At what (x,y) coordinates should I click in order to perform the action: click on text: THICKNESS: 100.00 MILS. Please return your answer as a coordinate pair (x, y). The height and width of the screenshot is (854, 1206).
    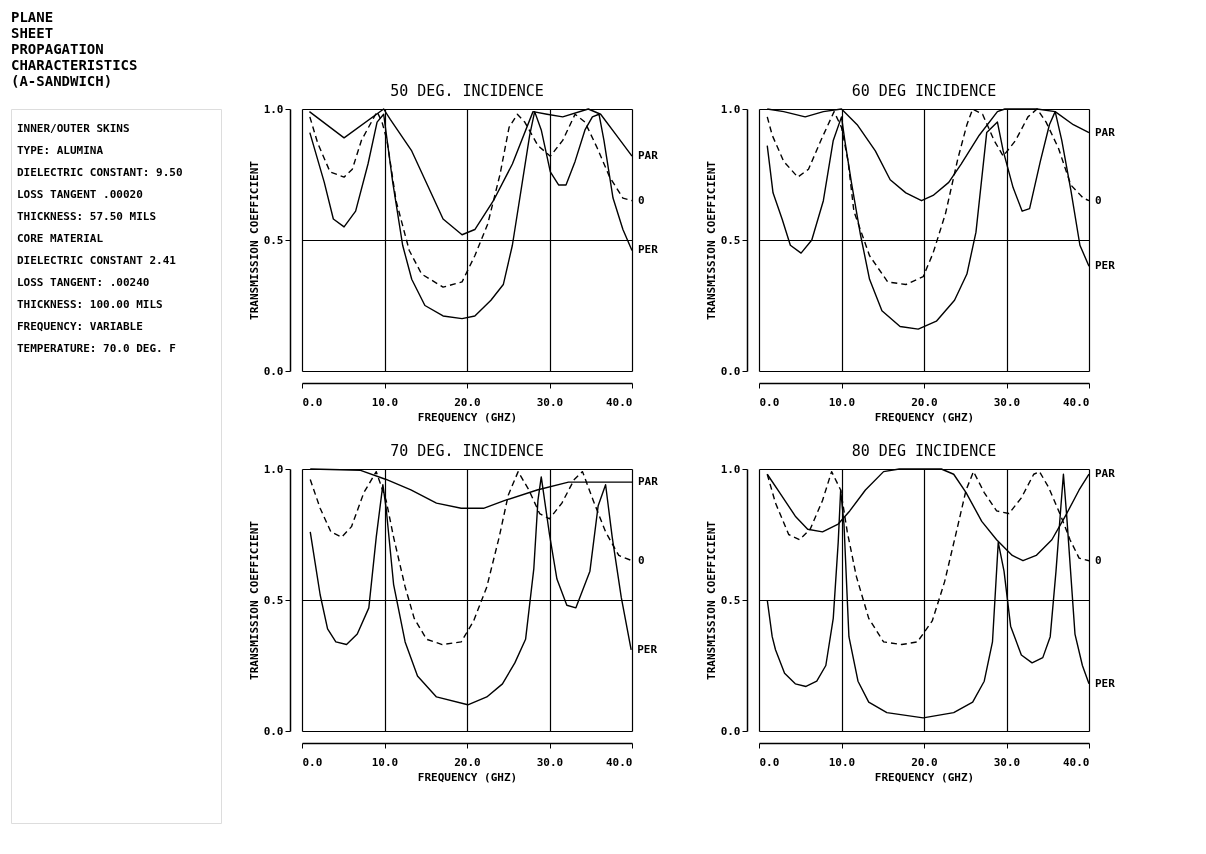
    Looking at the image, I should click on (90, 304).